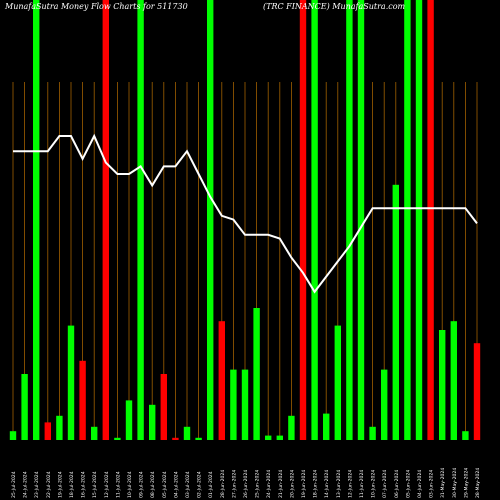  What do you see at coordinates (26, 484) in the screenshot?
I see `x-tick-label: 24-Jul-2024` at bounding box center [26, 484].